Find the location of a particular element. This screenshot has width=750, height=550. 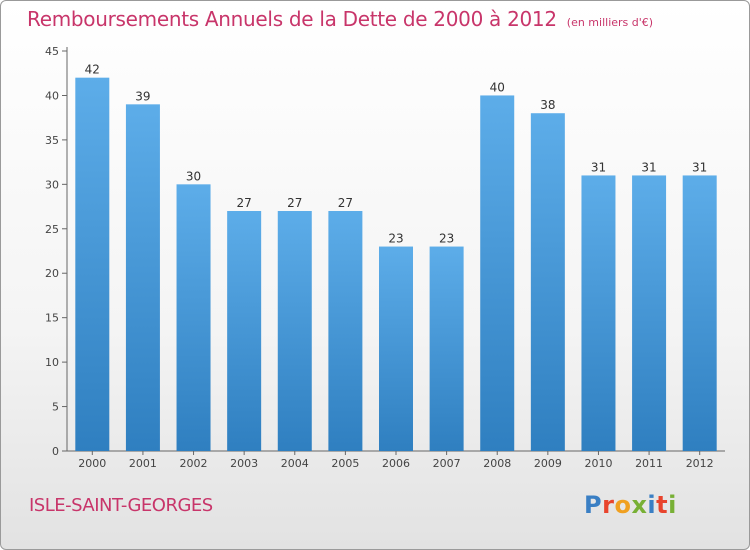

logo-letter: x is located at coordinates (639, 505).